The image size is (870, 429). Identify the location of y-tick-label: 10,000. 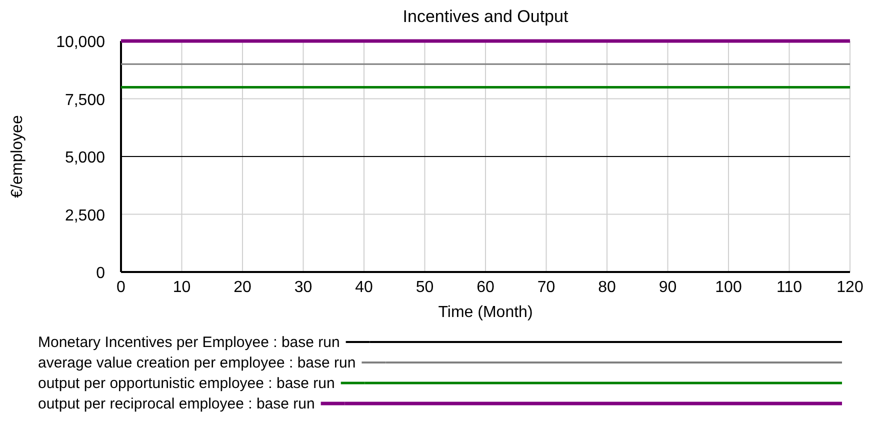
(81, 42).